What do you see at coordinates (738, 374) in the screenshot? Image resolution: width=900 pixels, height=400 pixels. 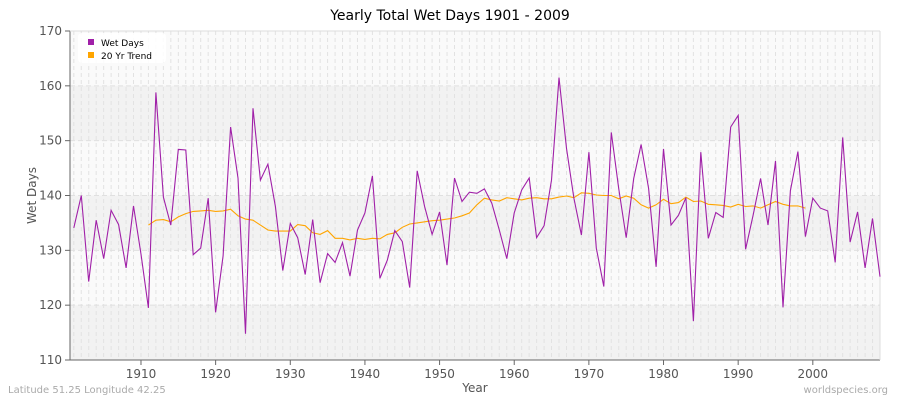 I see `x-tick-label: 1990` at bounding box center [738, 374].